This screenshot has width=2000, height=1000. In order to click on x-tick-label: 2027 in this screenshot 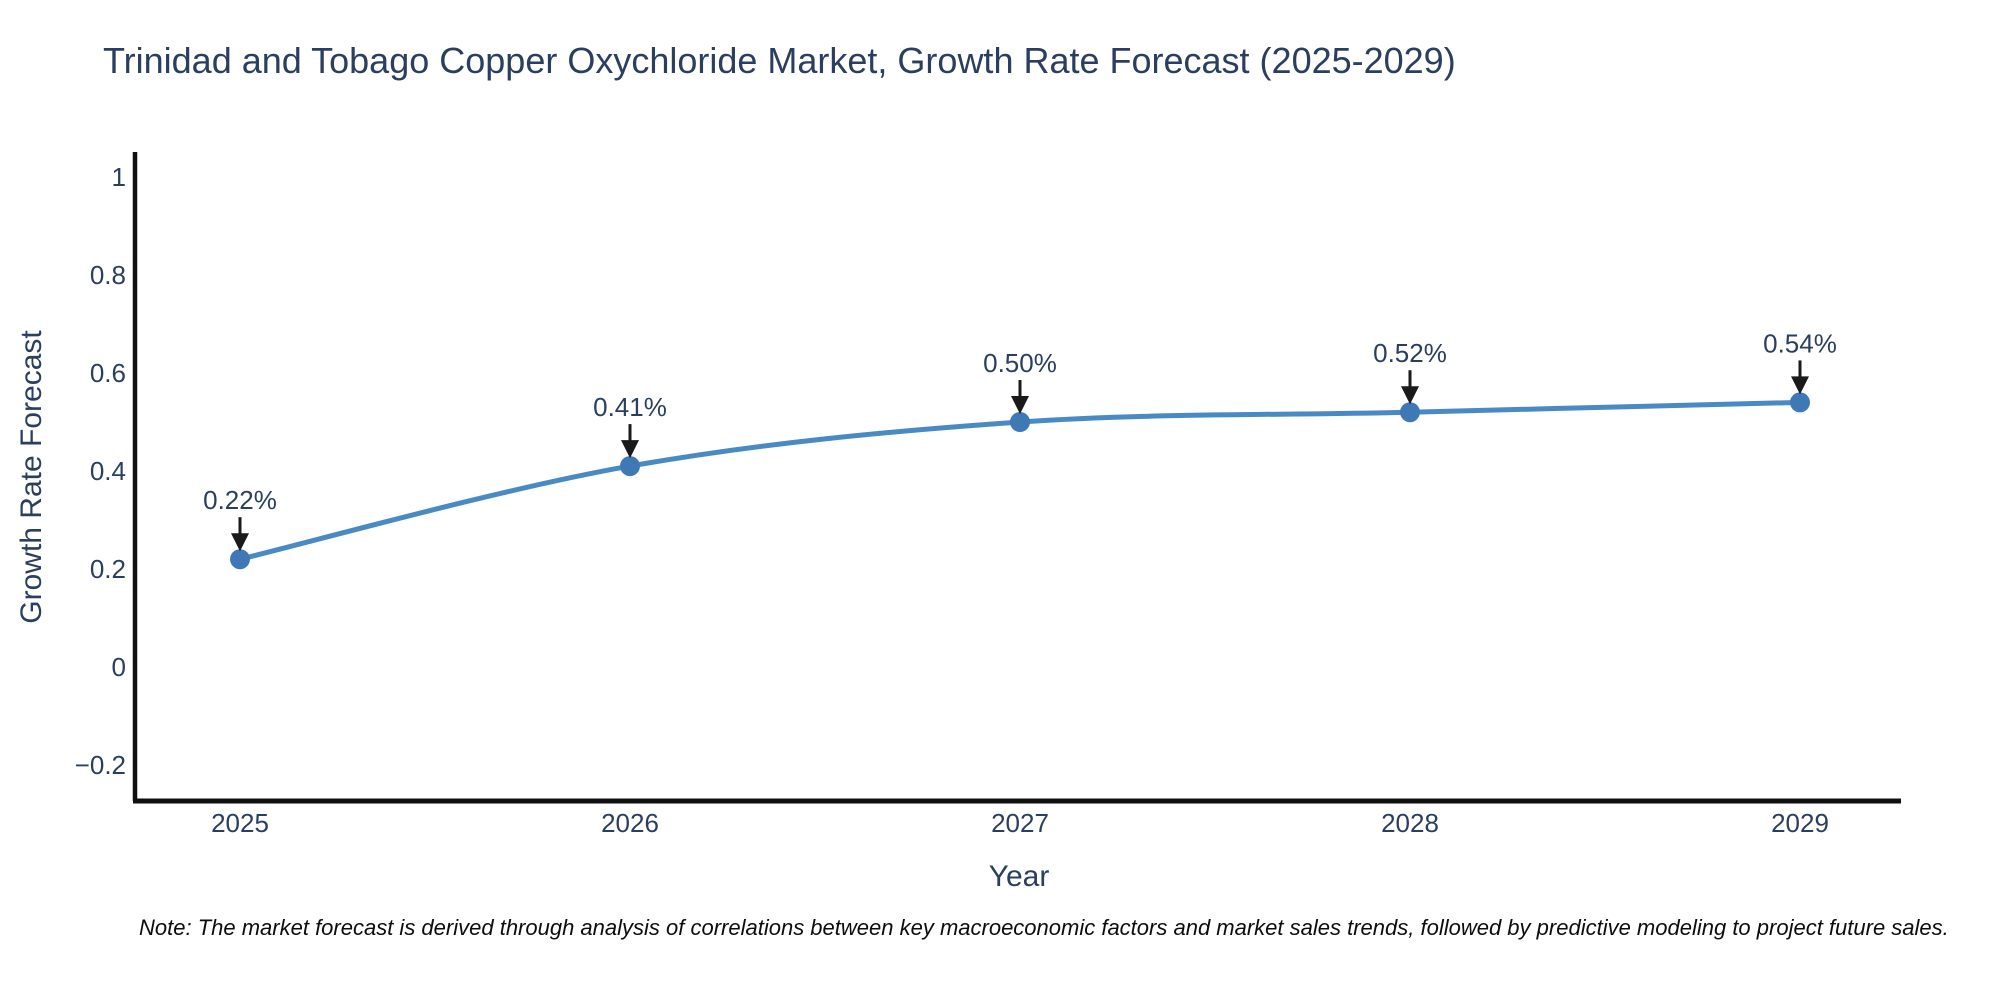, I will do `click(1020, 823)`.